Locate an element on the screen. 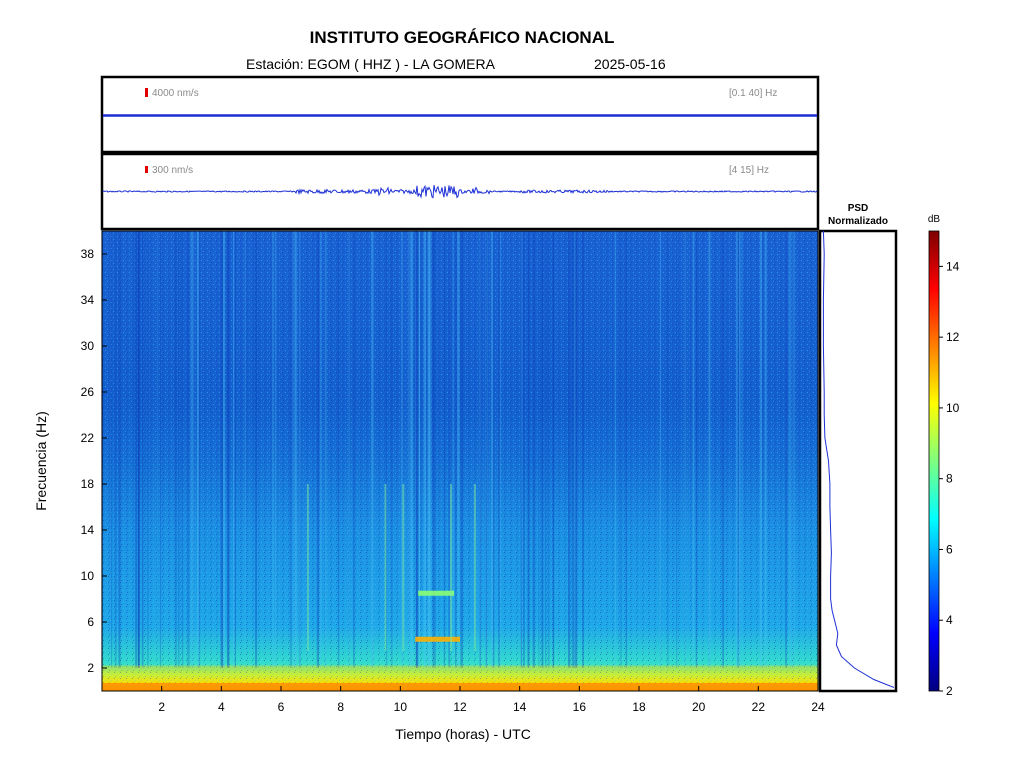  y-tick-label: 2 is located at coordinates (90, 668).